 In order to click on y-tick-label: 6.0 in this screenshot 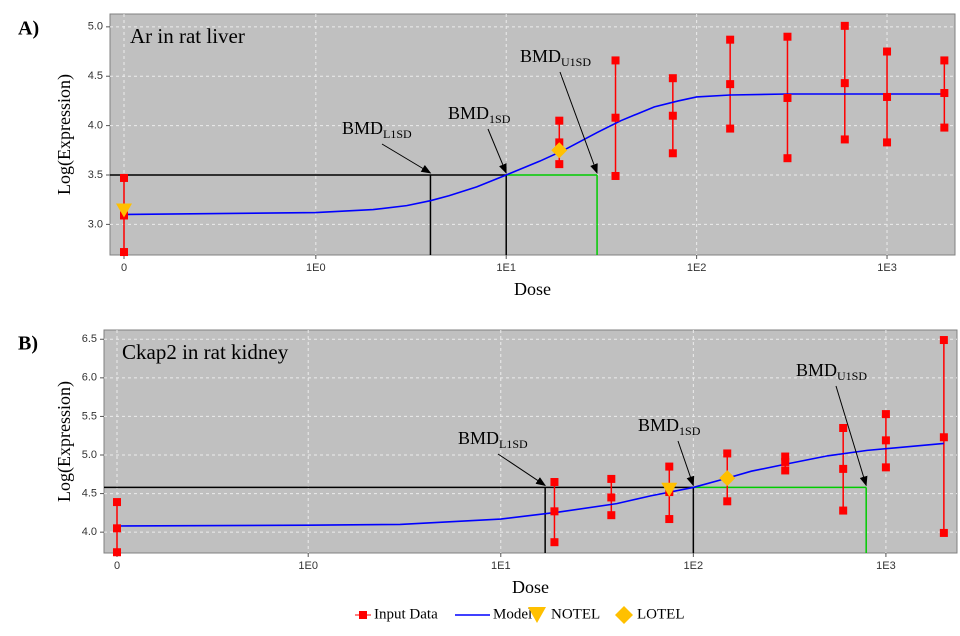, I will do `click(89, 378)`.